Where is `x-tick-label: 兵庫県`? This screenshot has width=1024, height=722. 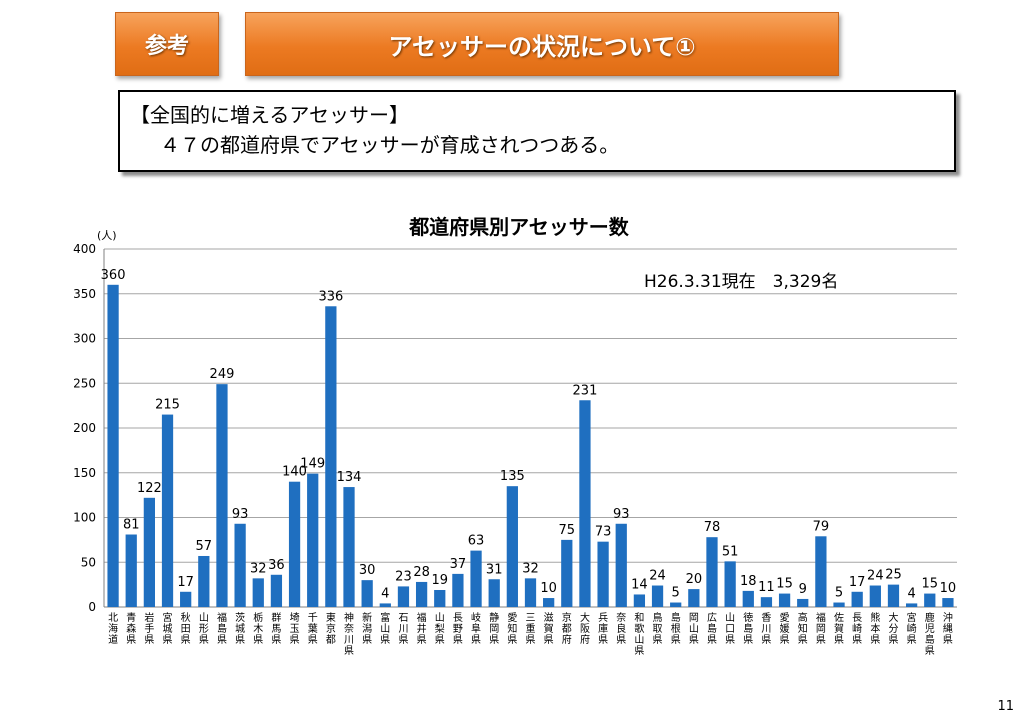 x-tick-label: 兵庫県 is located at coordinates (603, 628).